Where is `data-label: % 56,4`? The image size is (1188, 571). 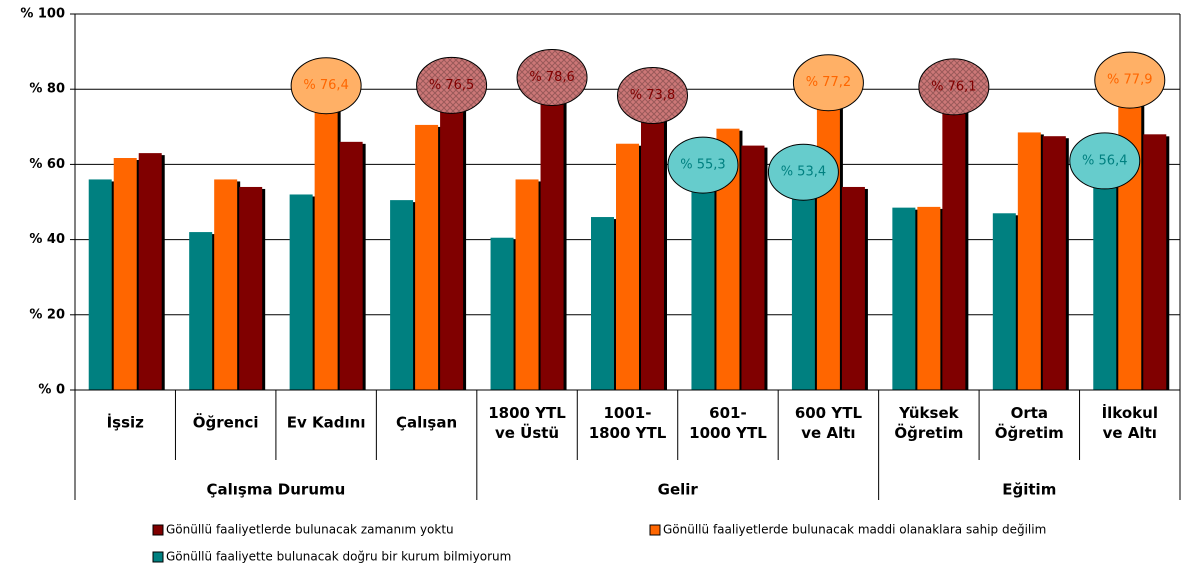
data-label: % 56,4 is located at coordinates (1104, 160).